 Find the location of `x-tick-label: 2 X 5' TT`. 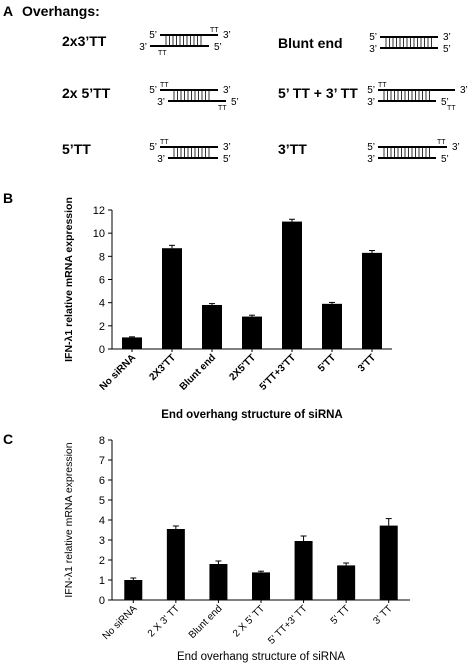

x-tick-label: 2 X 5' TT is located at coordinates (249, 621).